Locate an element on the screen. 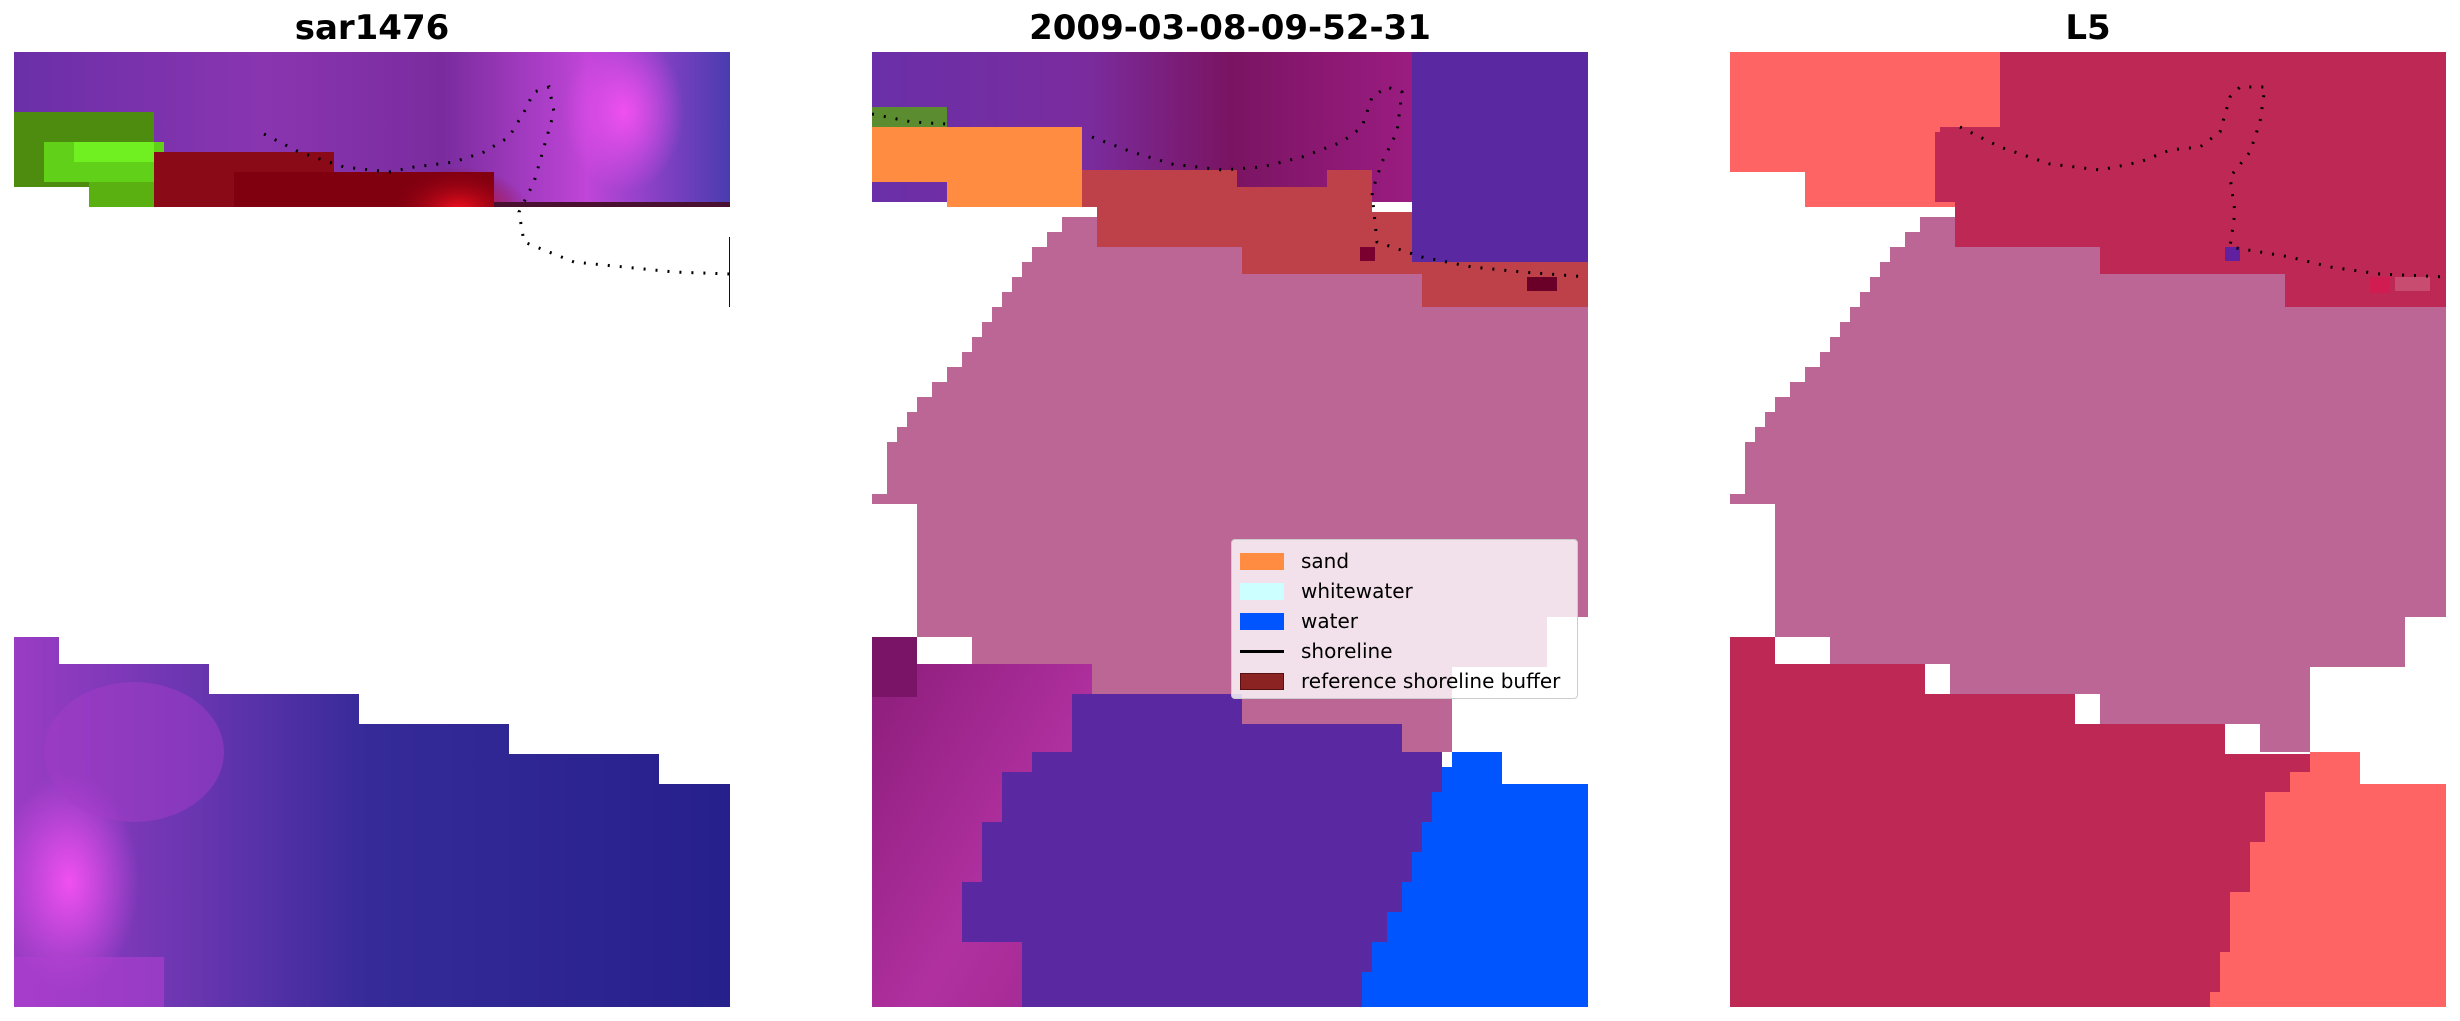 This screenshot has height=1021, width=2460. legend-label: sand is located at coordinates (1325, 561).